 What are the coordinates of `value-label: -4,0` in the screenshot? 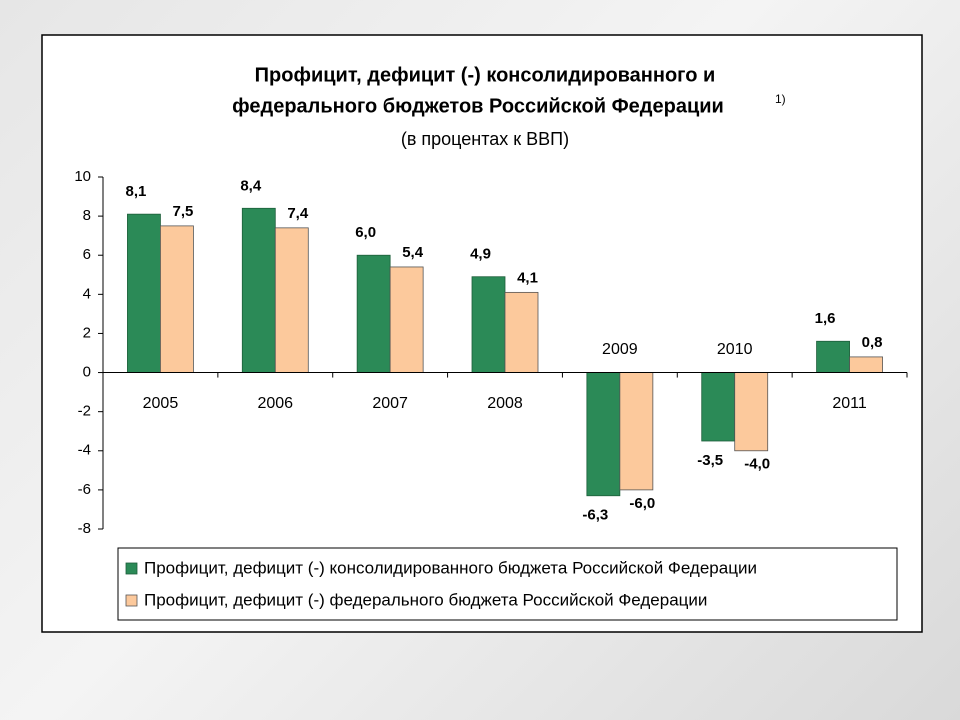 It's located at (757, 464).